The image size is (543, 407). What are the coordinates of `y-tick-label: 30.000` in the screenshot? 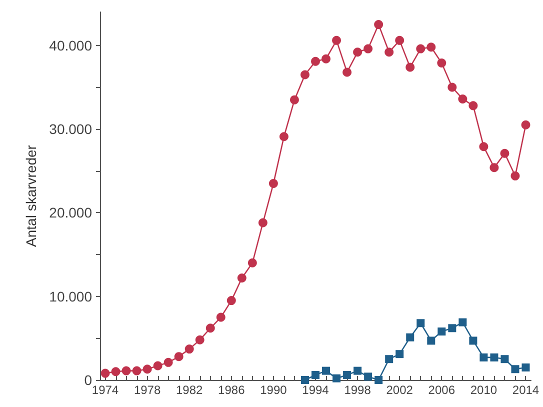 It's located at (70, 129).